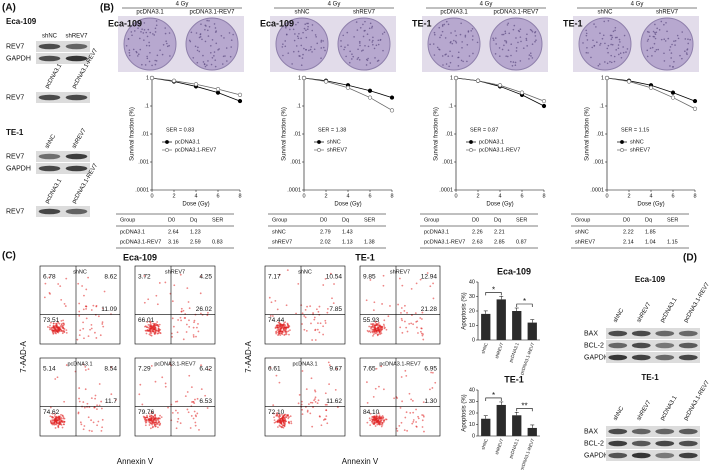 This screenshot has width=709, height=470. What do you see at coordinates (588, 134) in the screenshot?
I see `y-axis-label: Survival fraction (%)` at bounding box center [588, 134].